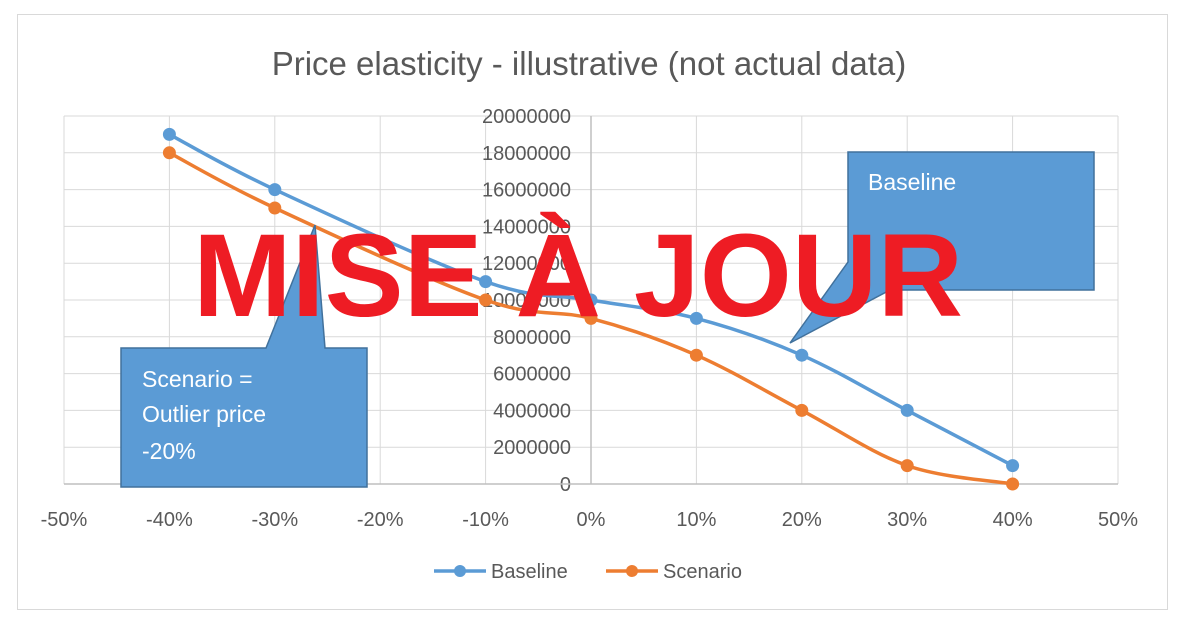 The width and height of the screenshot is (1181, 625). I want to click on x-tick-label: -50%, so click(64, 520).